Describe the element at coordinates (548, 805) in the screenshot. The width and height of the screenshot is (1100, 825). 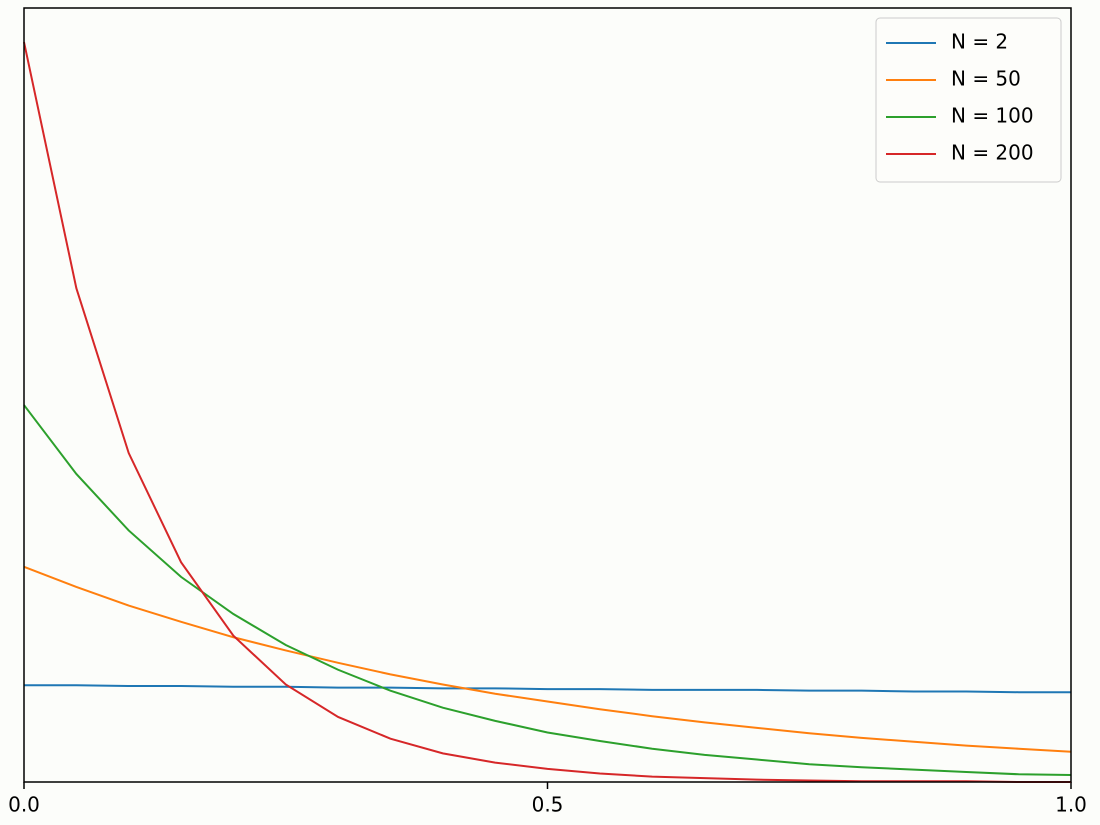
I see `x-tick-label: 0.5` at that location.